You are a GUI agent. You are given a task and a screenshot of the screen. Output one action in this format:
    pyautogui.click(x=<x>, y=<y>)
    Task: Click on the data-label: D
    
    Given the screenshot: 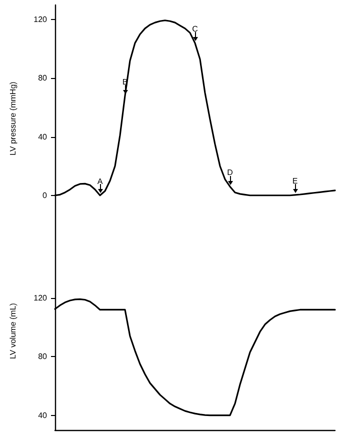 What is the action you would take?
    pyautogui.click(x=230, y=173)
    